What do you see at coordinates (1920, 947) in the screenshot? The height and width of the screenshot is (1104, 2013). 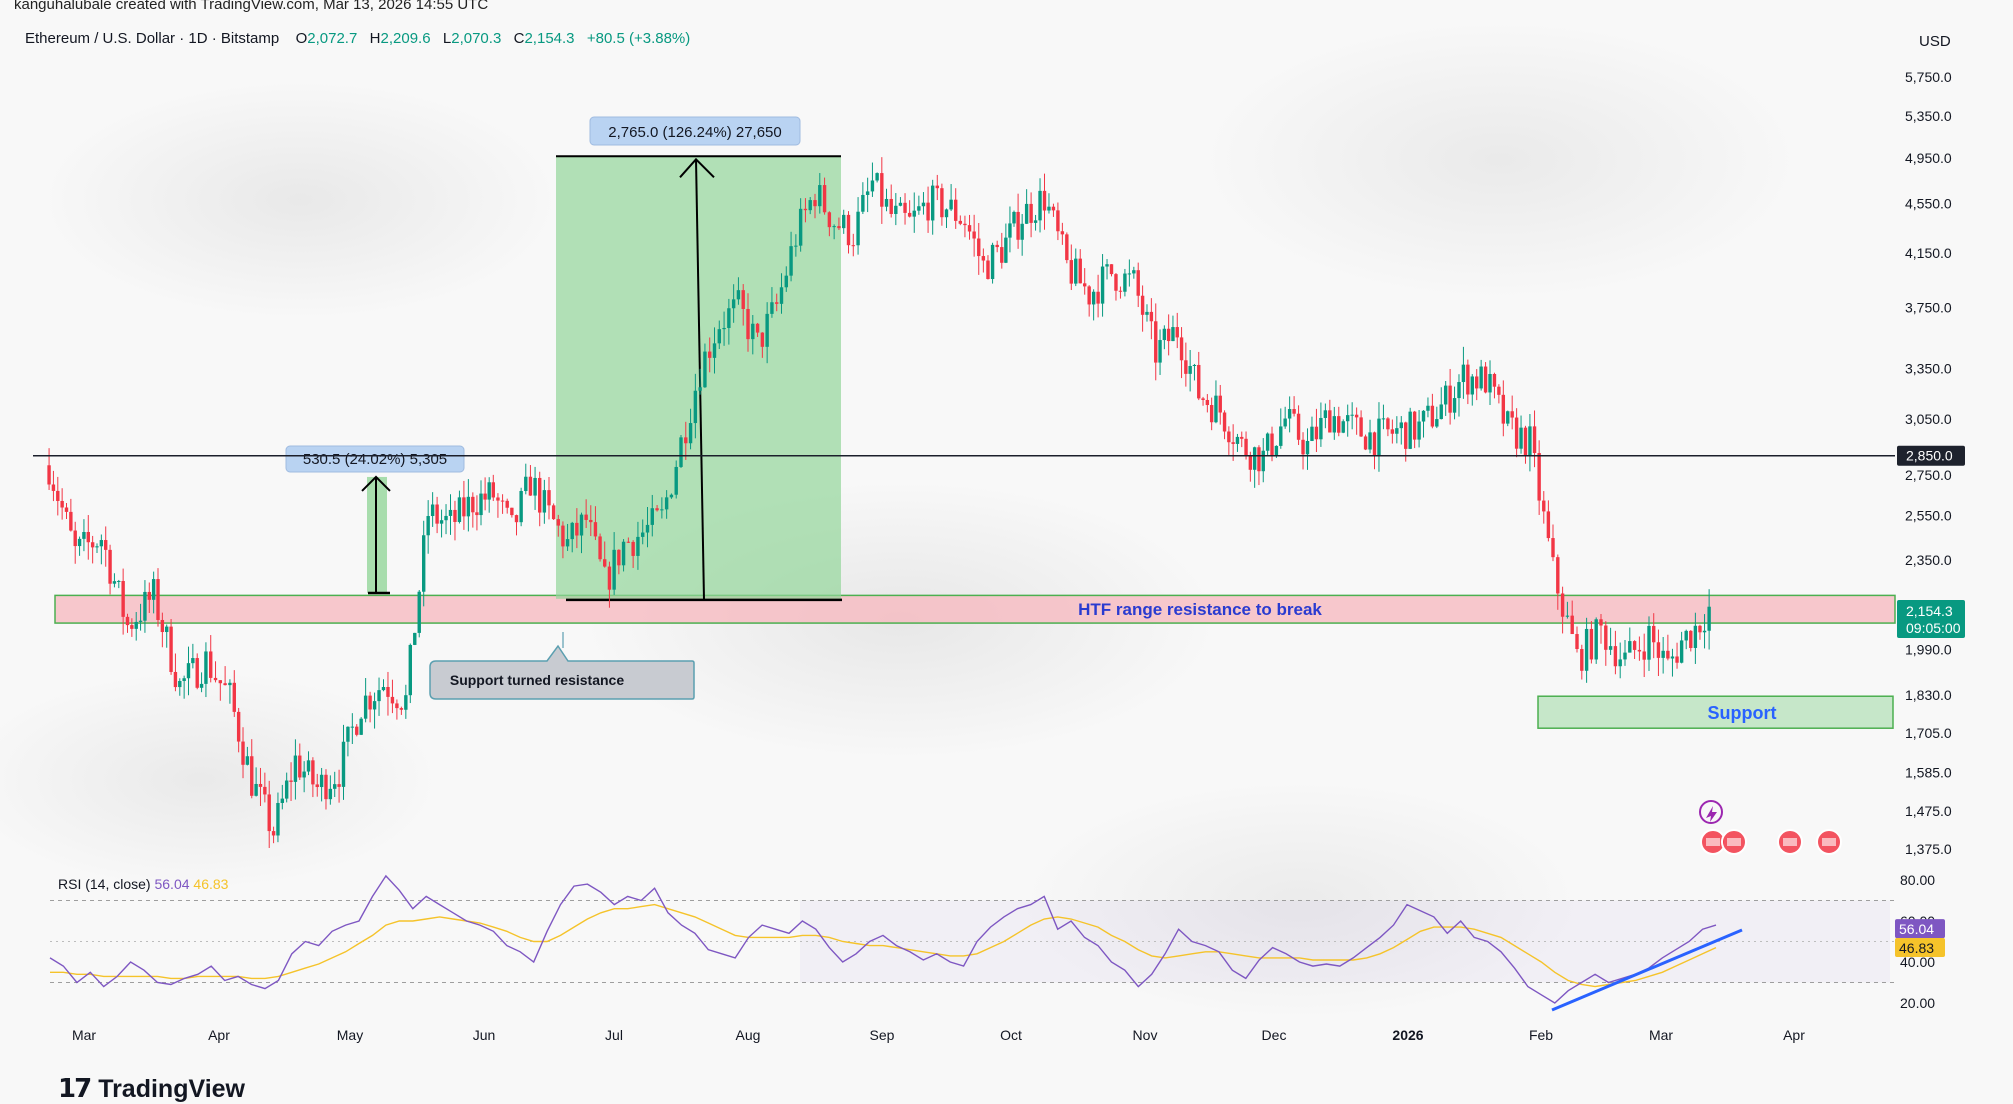 I see `rsi-ma-last-tag-bg` at bounding box center [1920, 947].